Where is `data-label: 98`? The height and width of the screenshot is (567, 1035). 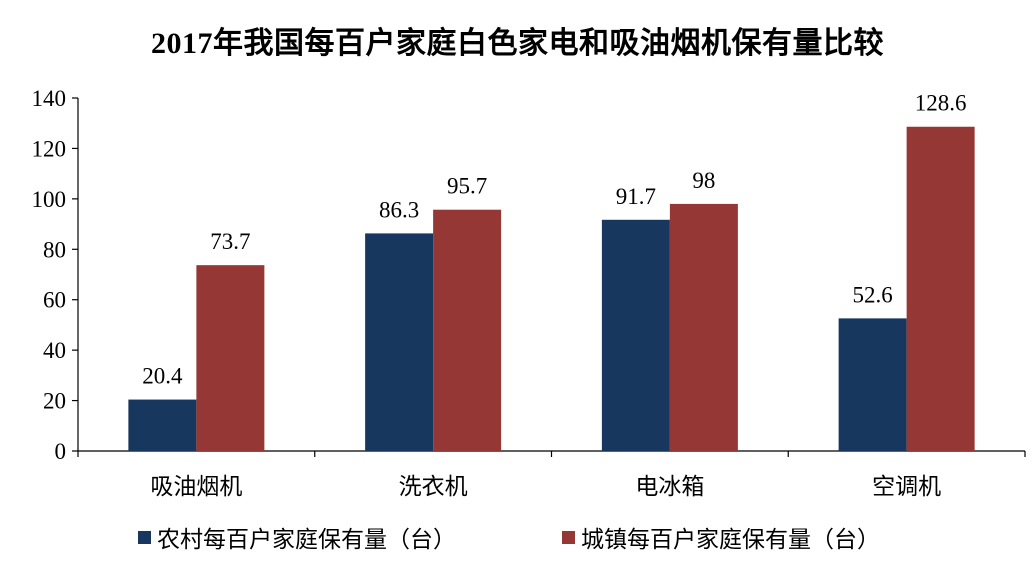 data-label: 98 is located at coordinates (703, 180).